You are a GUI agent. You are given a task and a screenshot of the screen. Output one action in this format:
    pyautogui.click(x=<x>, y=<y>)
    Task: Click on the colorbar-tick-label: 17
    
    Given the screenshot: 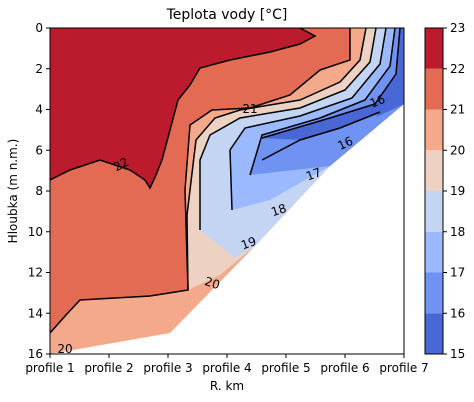 What is the action you would take?
    pyautogui.click(x=457, y=273)
    